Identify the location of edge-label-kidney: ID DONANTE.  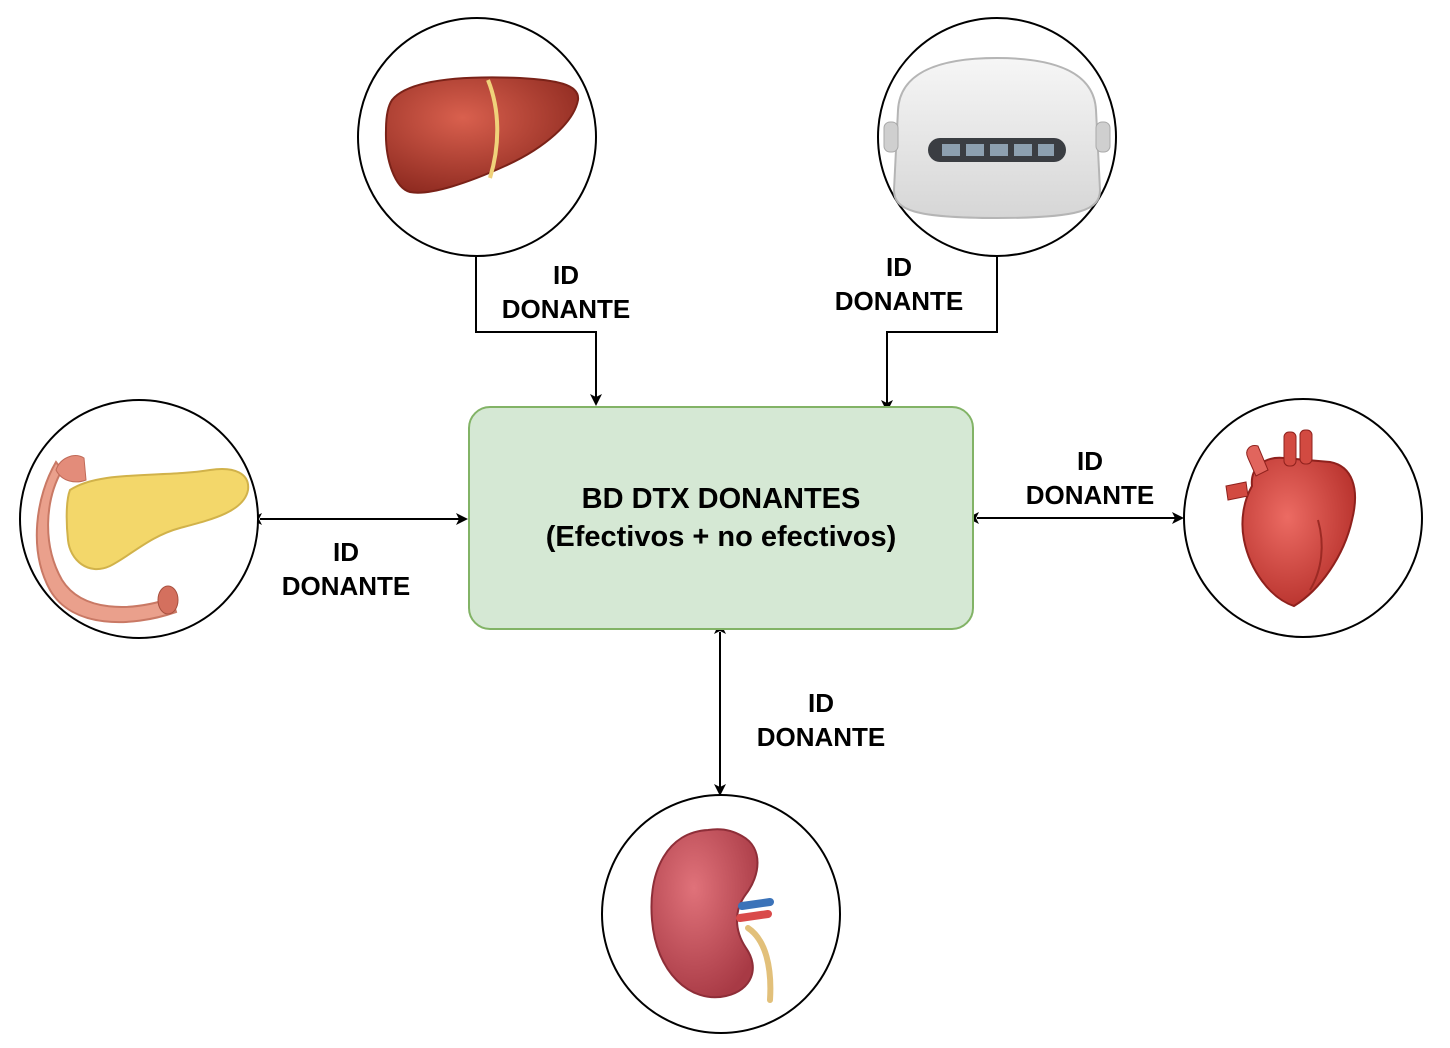
(821, 720).